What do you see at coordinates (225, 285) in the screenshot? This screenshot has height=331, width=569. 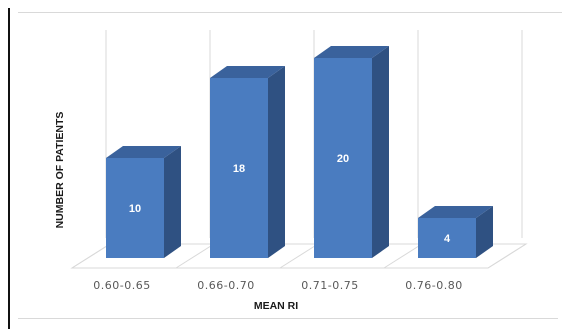 I see `x-tick-label: 0.66-0.70` at bounding box center [225, 285].